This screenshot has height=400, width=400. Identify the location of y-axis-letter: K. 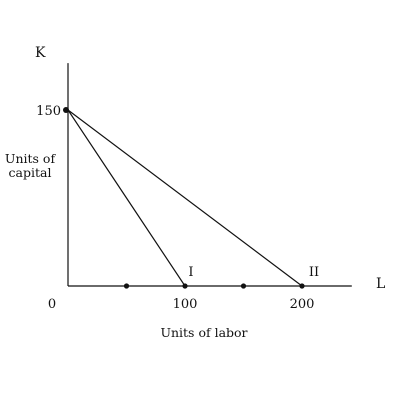
(40, 53).